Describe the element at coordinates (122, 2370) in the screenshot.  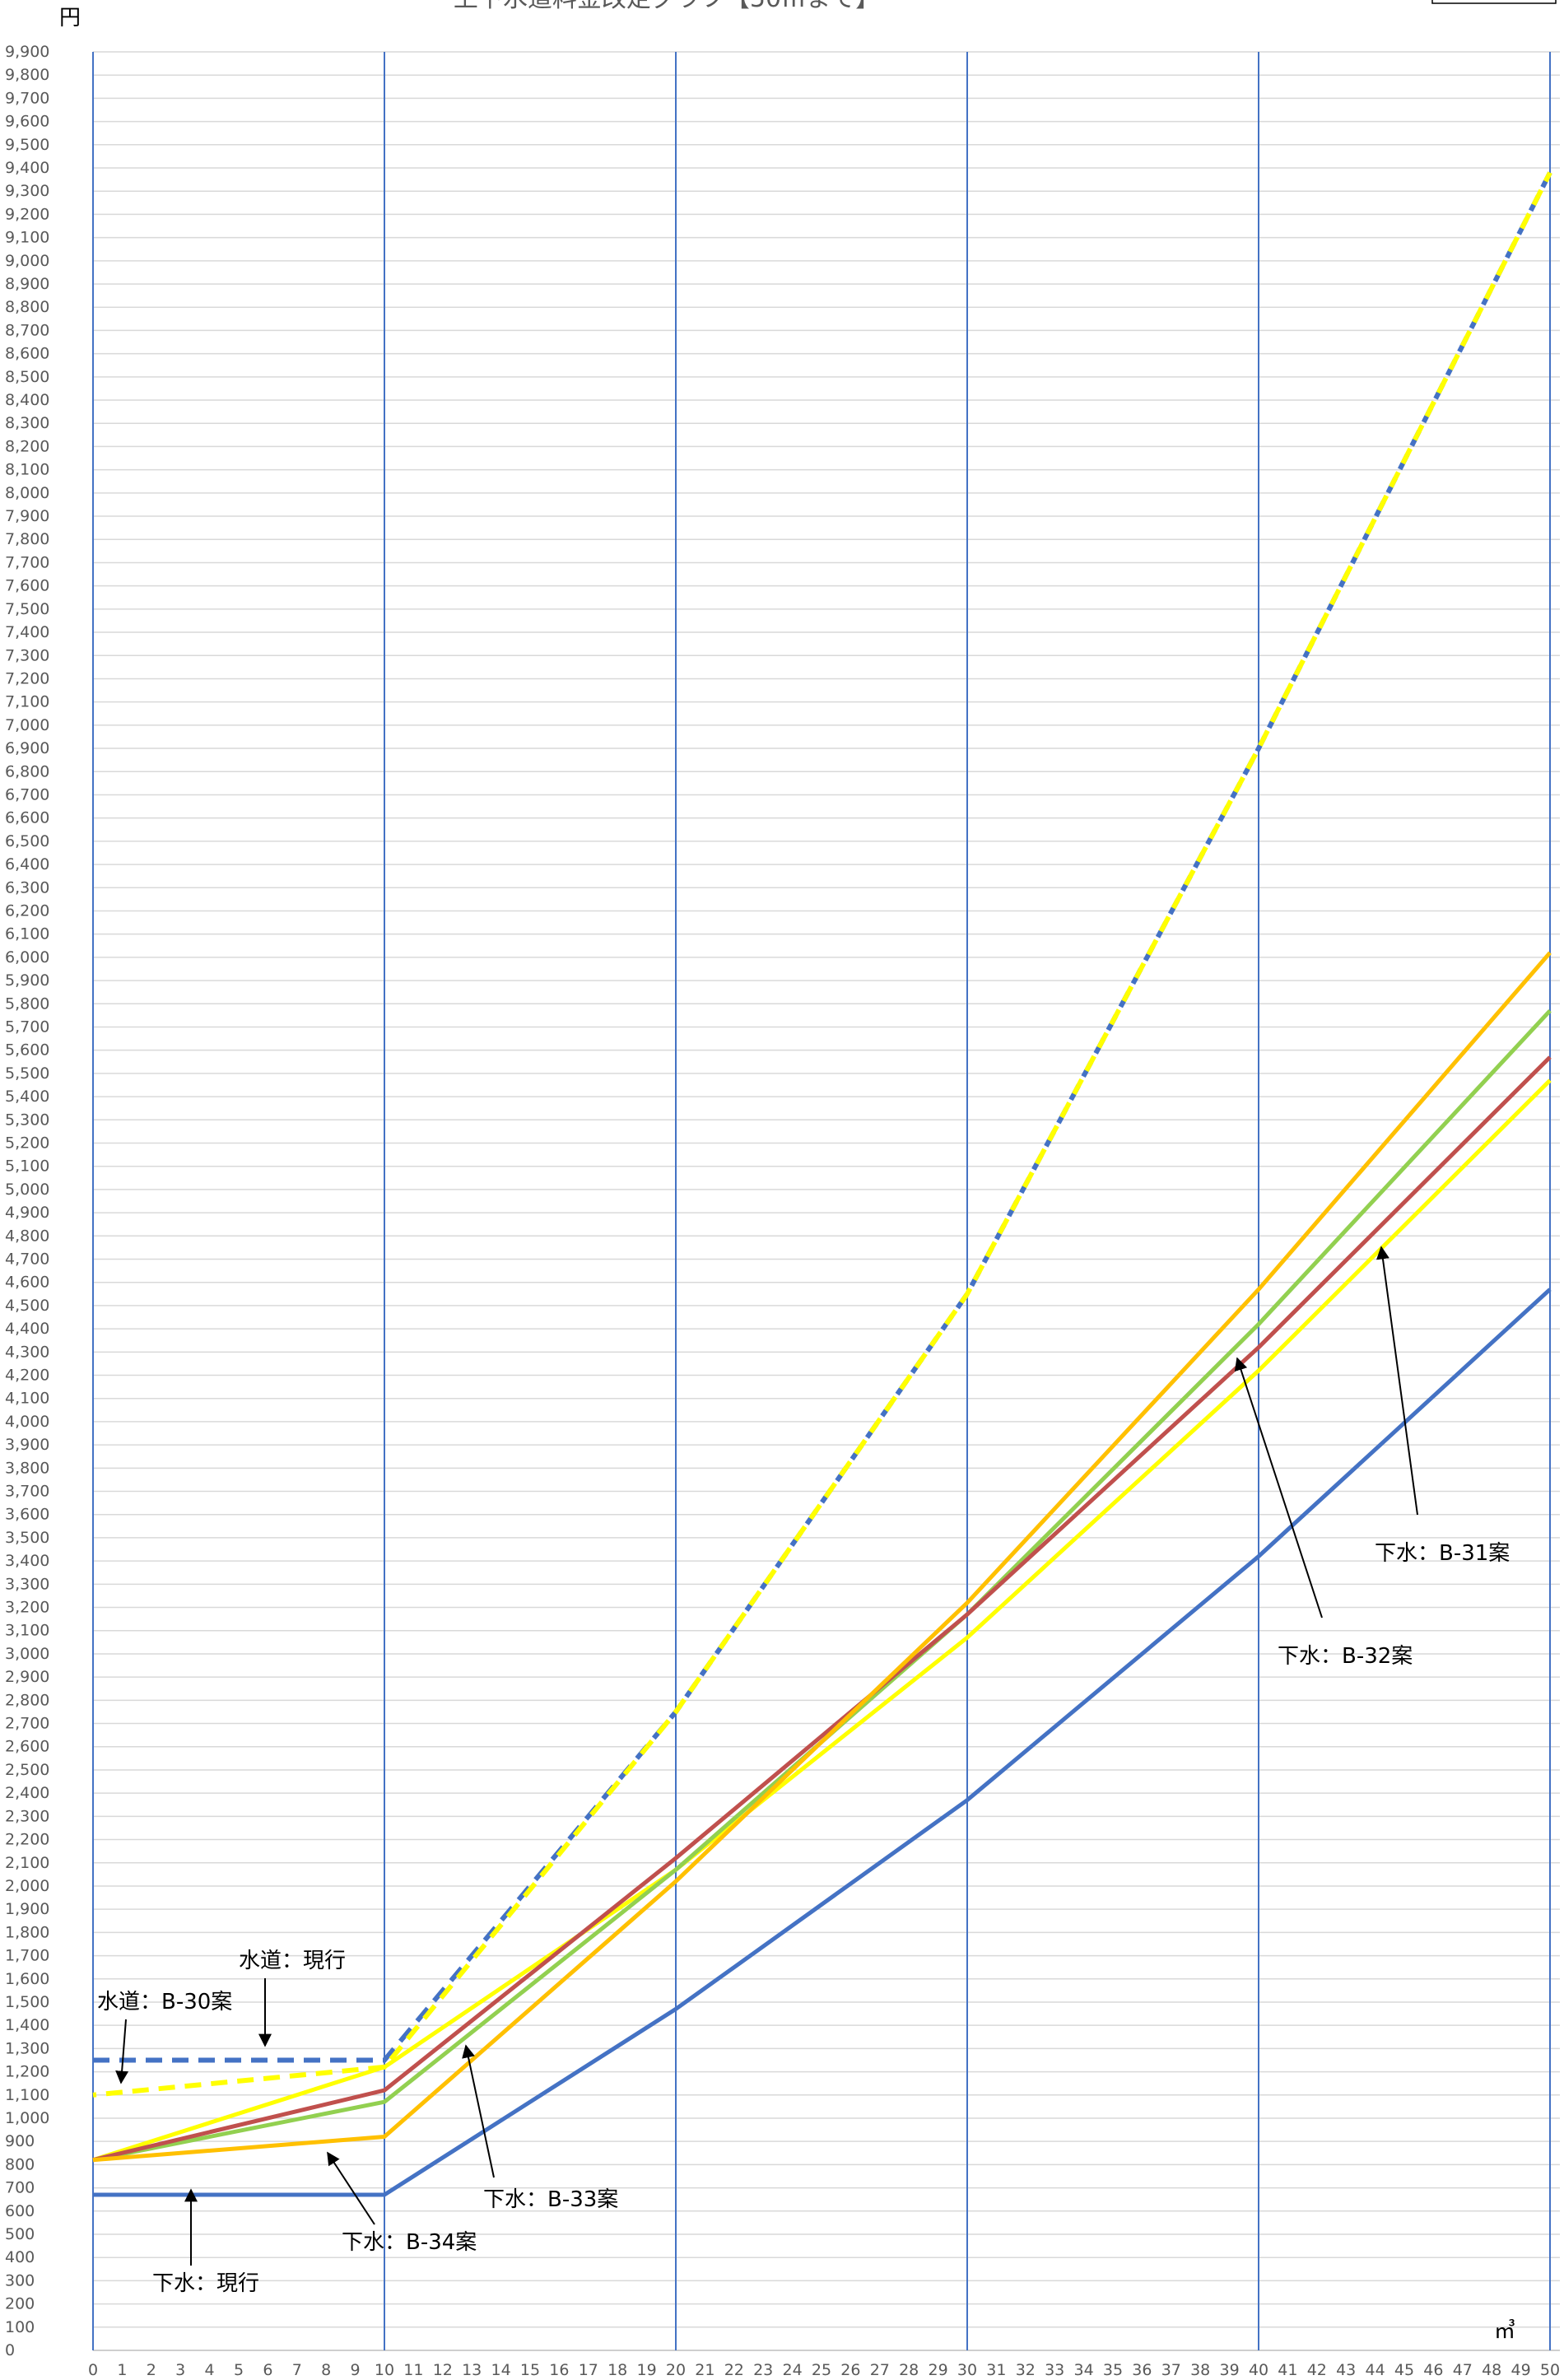
I see `x-tick-label: 1` at that location.